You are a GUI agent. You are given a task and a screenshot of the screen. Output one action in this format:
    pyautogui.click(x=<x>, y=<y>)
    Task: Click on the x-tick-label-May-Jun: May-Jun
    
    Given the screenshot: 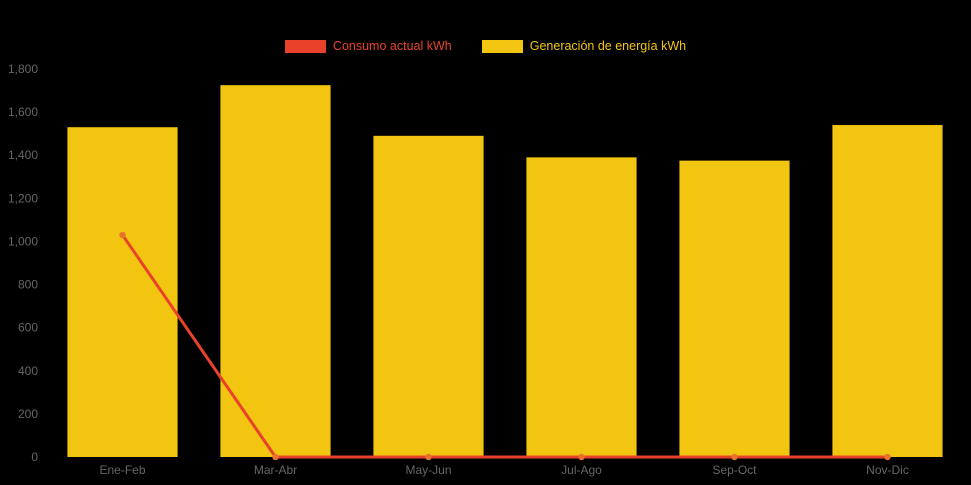 What is the action you would take?
    pyautogui.click(x=428, y=470)
    